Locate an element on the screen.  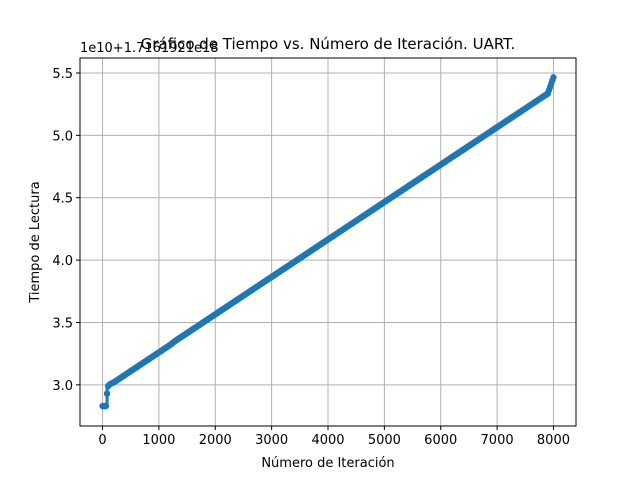
y-tick-label: 4.0 is located at coordinates (62, 261).